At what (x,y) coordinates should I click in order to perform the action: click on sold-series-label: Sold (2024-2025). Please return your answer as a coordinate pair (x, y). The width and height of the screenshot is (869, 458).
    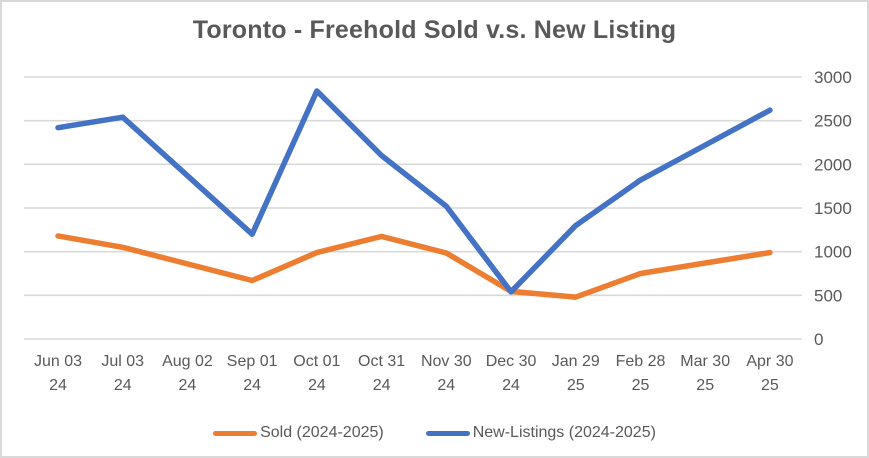
    Looking at the image, I should click on (322, 432).